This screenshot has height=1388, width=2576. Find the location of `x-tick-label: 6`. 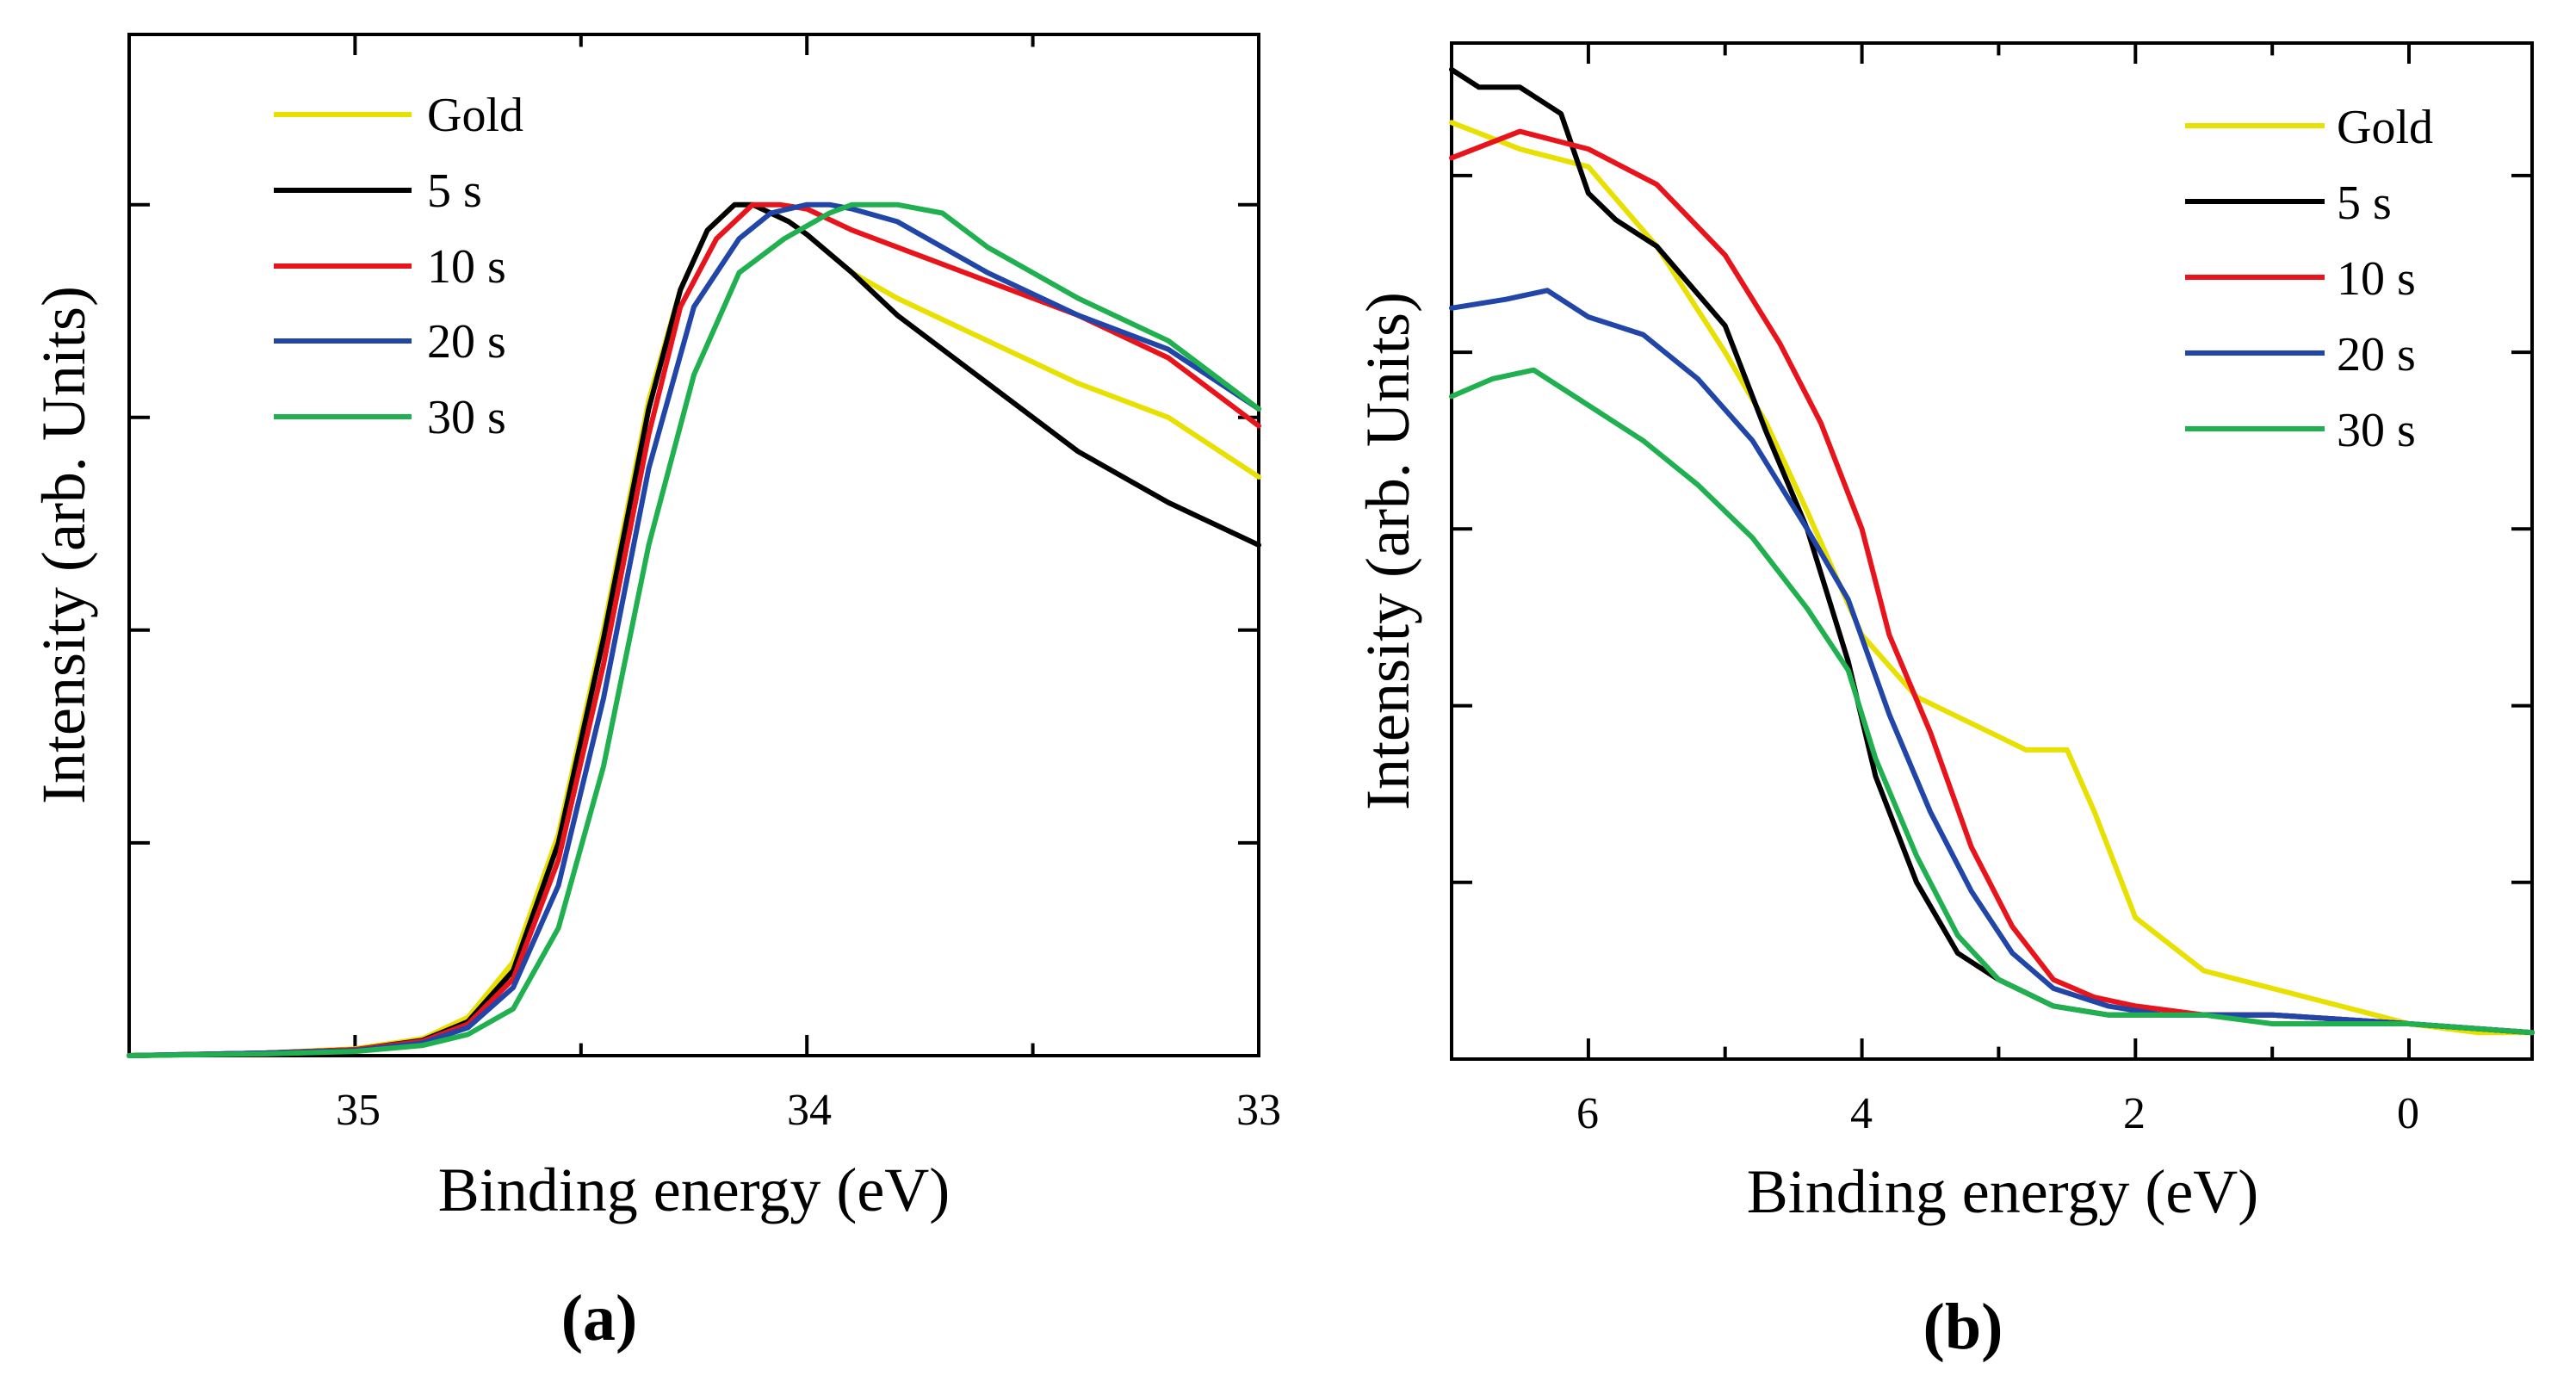

x-tick-label: 6 is located at coordinates (1587, 1113).